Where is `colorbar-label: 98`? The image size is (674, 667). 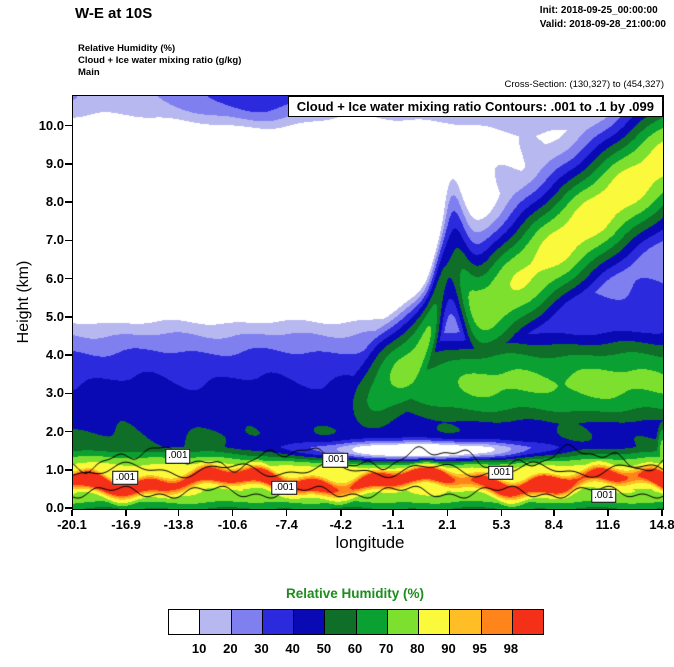
colorbar-label: 98 is located at coordinates (511, 648).